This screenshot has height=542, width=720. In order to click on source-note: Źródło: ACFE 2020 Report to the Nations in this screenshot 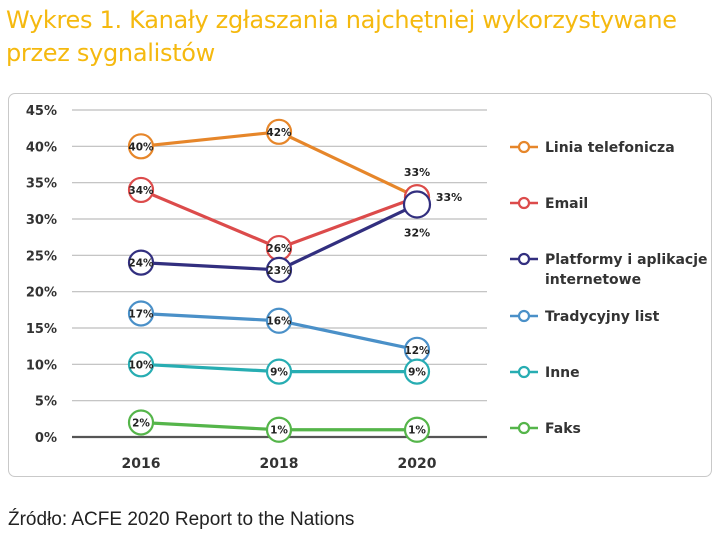, I will do `click(181, 519)`.